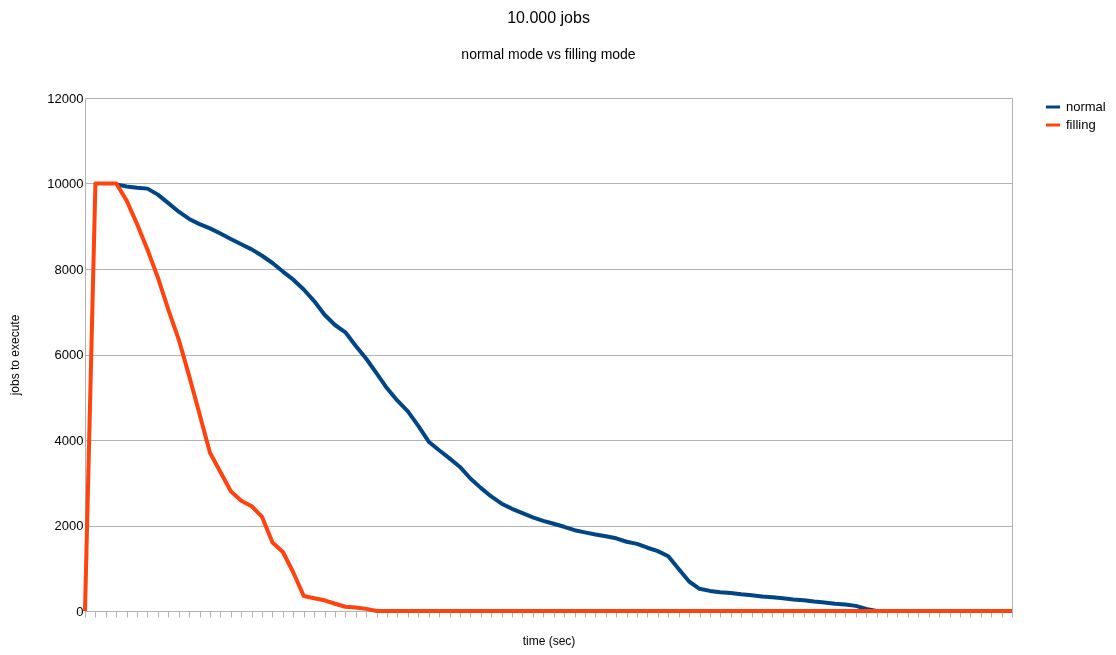 The height and width of the screenshot is (655, 1116). What do you see at coordinates (549, 641) in the screenshot?
I see `x-axis-title: time (sec)` at bounding box center [549, 641].